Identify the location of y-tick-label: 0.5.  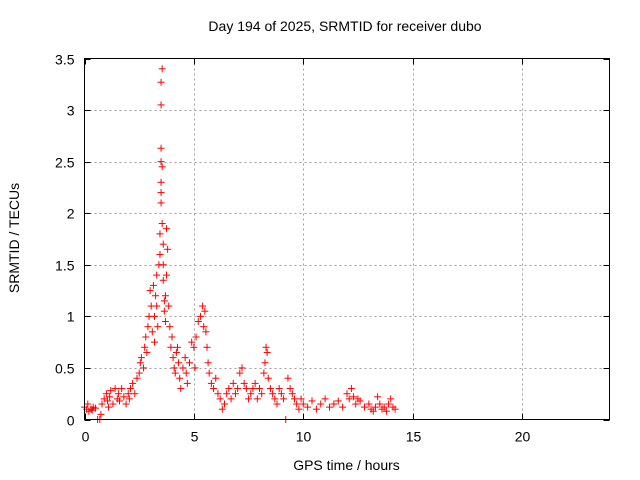
(65, 369).